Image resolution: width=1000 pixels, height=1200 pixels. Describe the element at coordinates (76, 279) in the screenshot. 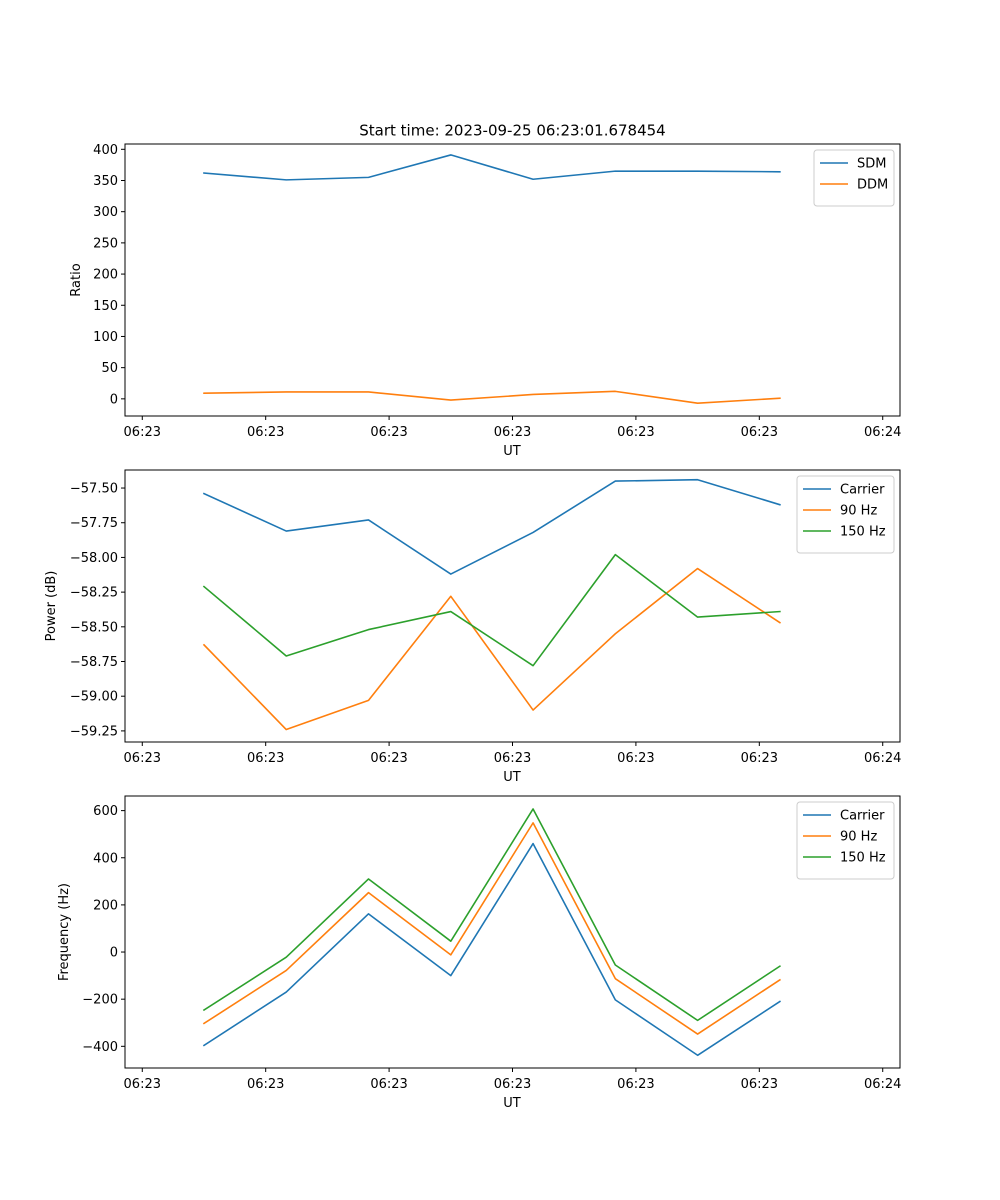

I see `y-axis-label: Ratio` at that location.